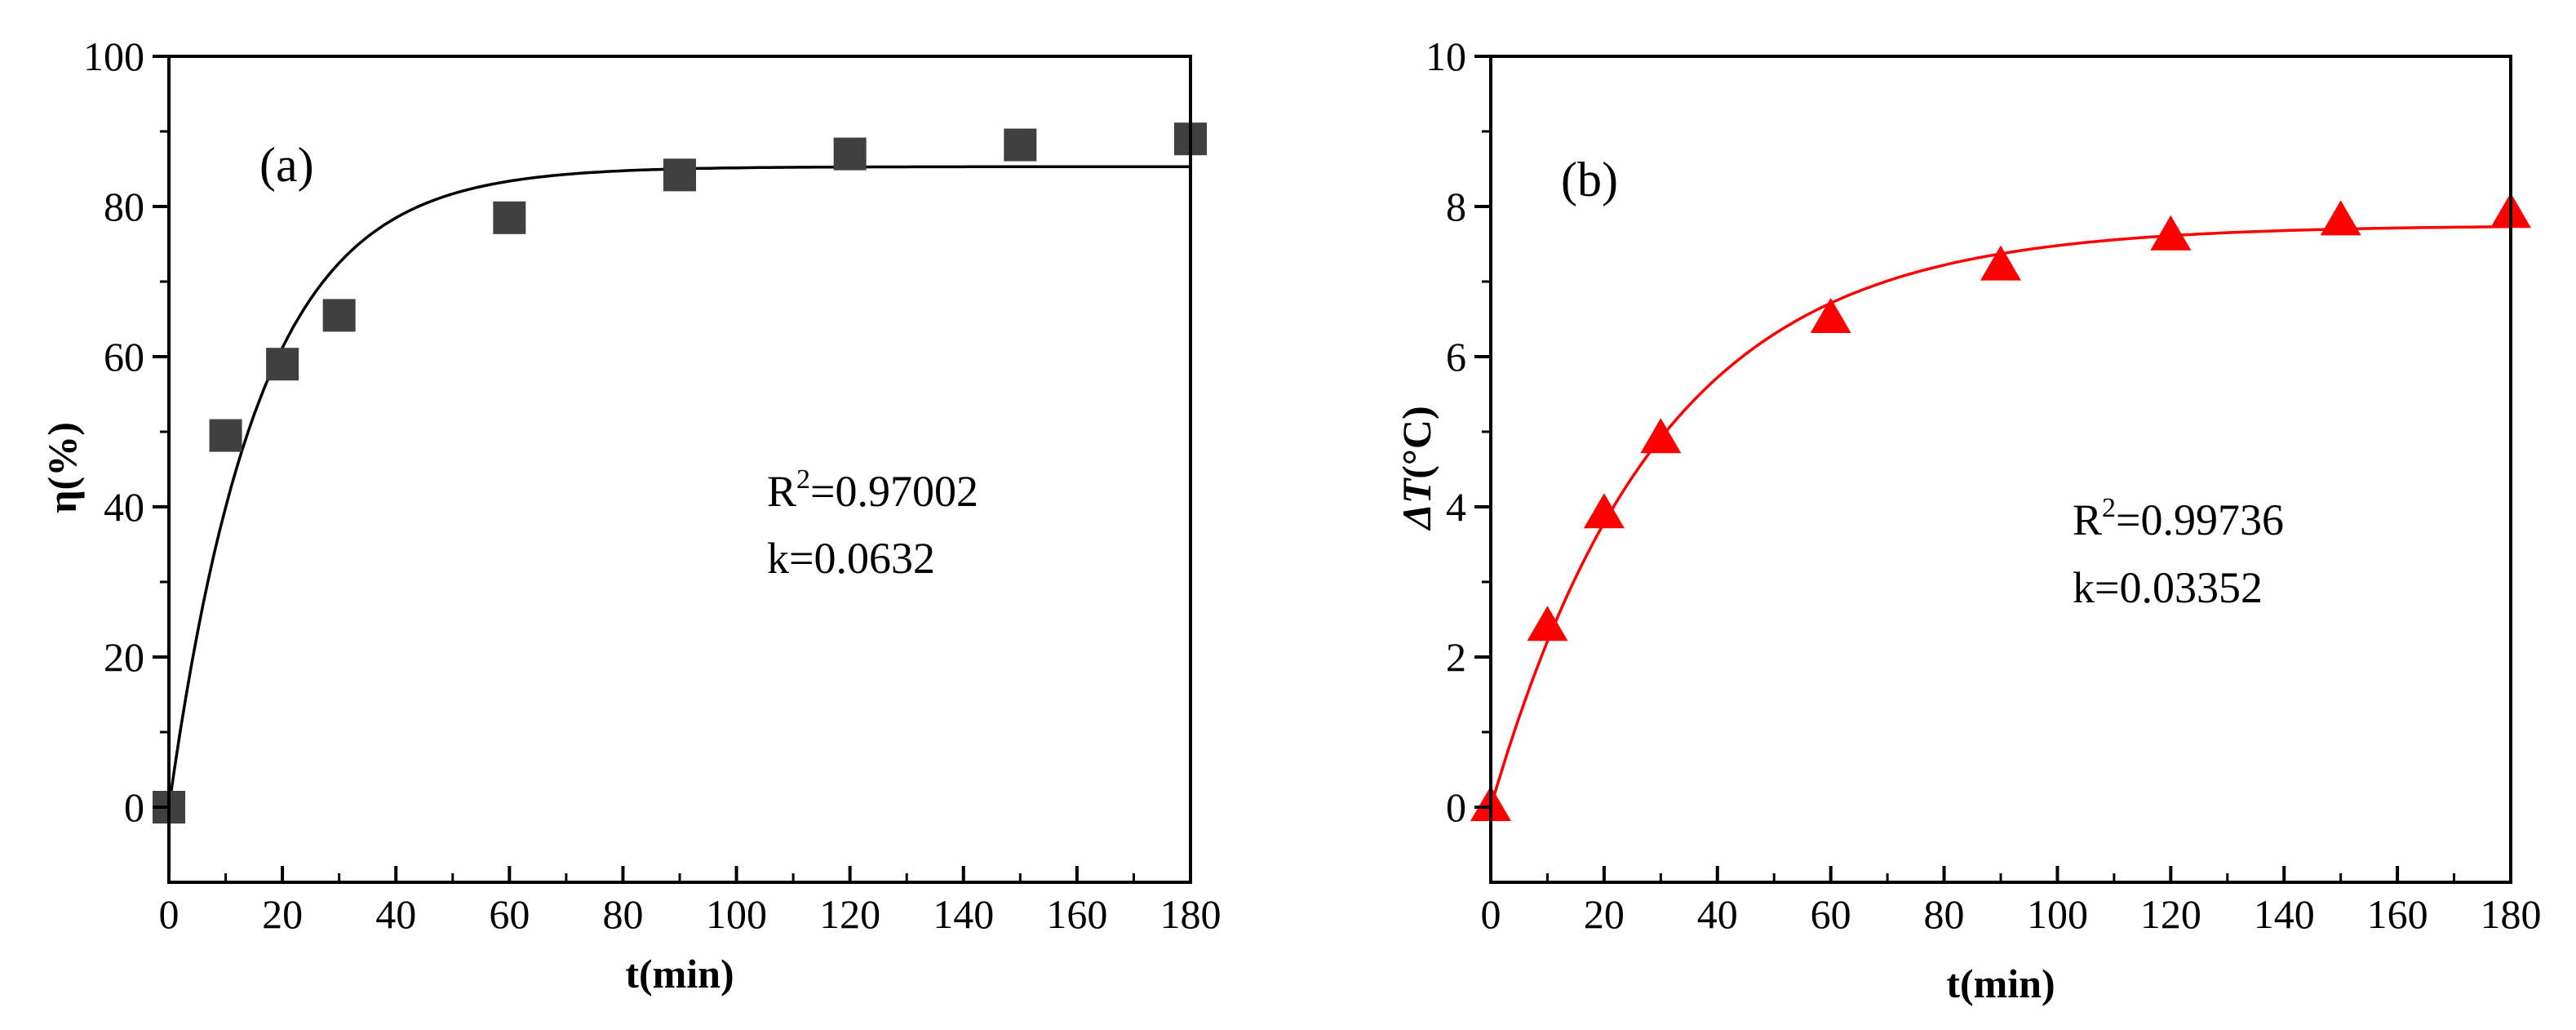 The width and height of the screenshot is (2576, 1030). Describe the element at coordinates (124, 206) in the screenshot. I see `y-tick-label: 80` at that location.